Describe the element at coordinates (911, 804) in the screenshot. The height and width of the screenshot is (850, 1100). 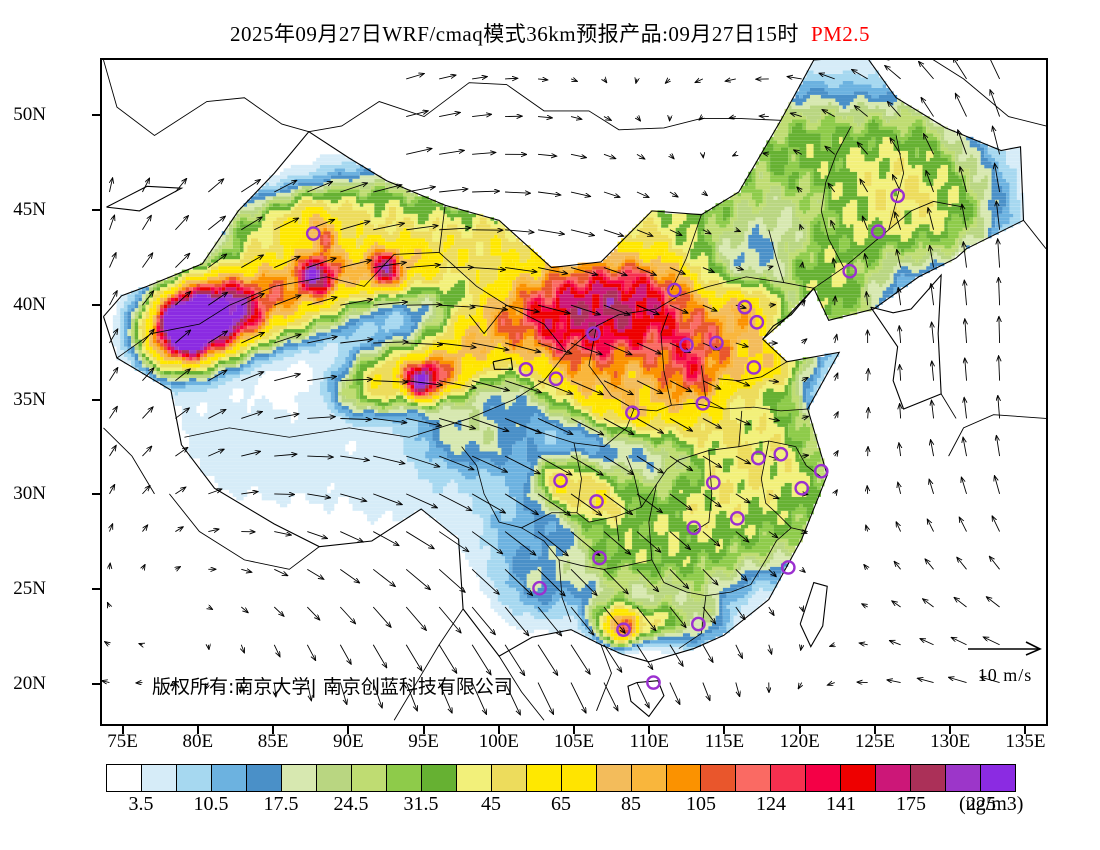
I see `colorbar-tick-label: 175` at that location.